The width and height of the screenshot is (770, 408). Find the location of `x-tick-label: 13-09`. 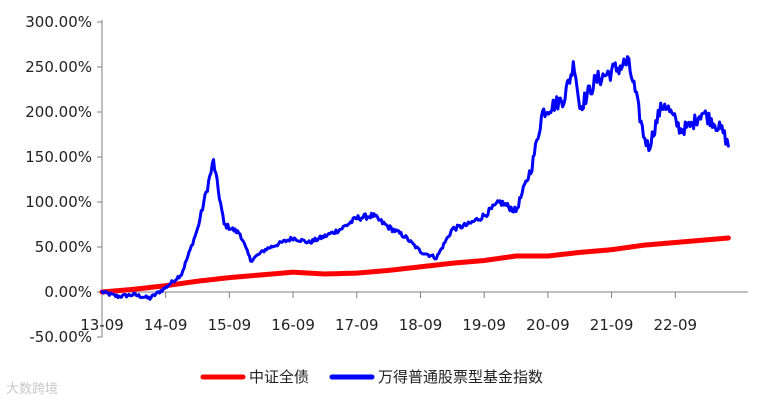

x-tick-label: 13-09 is located at coordinates (102, 325).